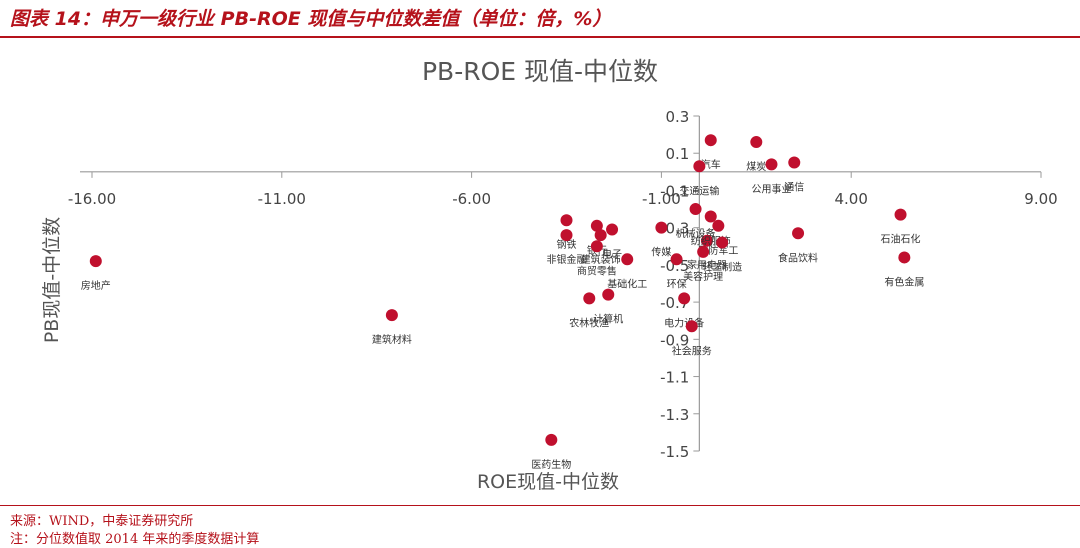  What do you see at coordinates (678, 117) in the screenshot?
I see `y-tick-label: 0.3` at bounding box center [678, 117].